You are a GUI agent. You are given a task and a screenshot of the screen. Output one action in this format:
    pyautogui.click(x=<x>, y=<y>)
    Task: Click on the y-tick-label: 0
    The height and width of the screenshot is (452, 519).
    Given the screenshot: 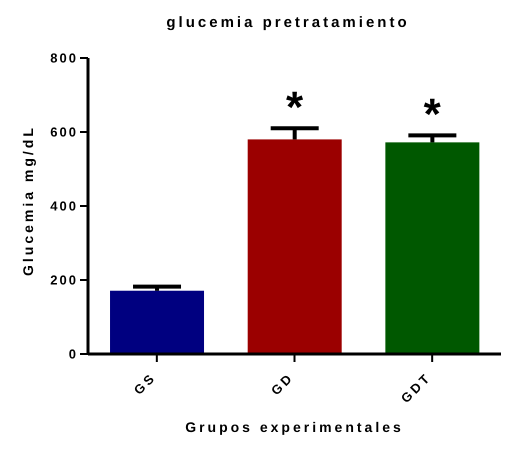 What is the action you would take?
    pyautogui.click(x=73, y=354)
    